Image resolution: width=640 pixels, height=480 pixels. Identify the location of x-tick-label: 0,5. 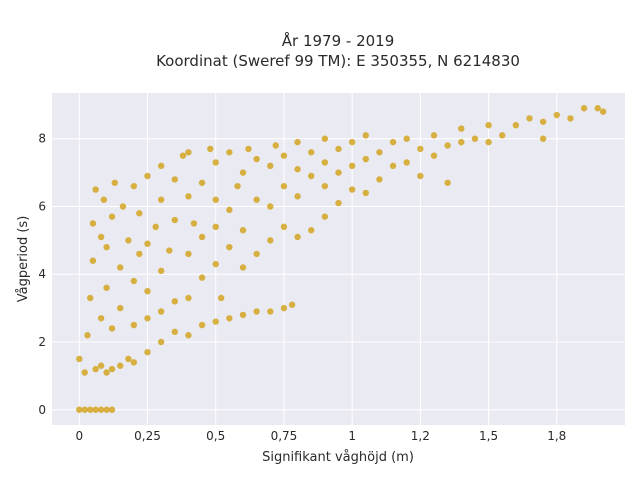
(215, 436).